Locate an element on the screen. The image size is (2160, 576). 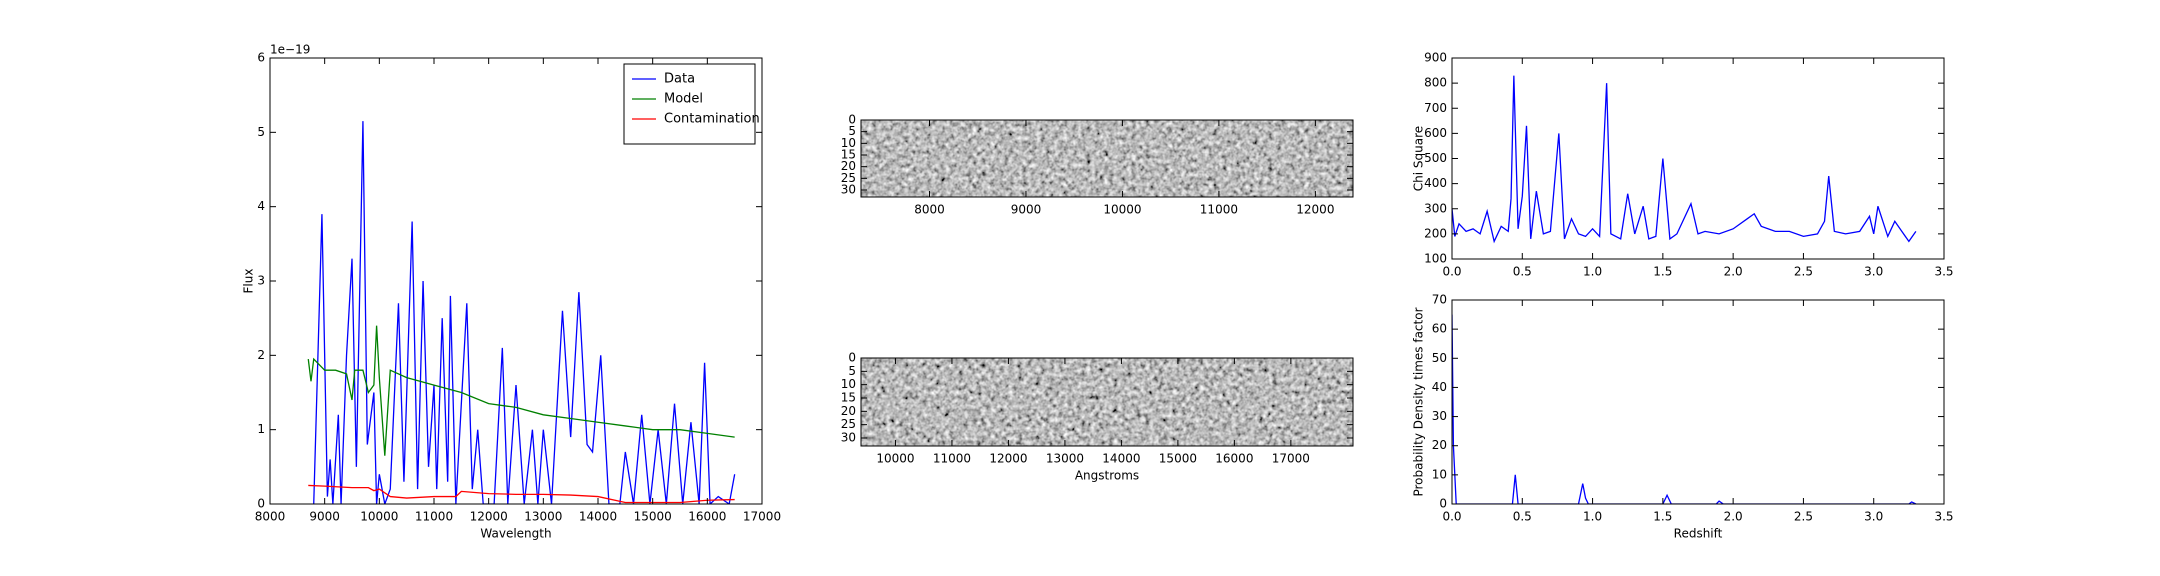
y-tick-label: 600 is located at coordinates (1435, 133).